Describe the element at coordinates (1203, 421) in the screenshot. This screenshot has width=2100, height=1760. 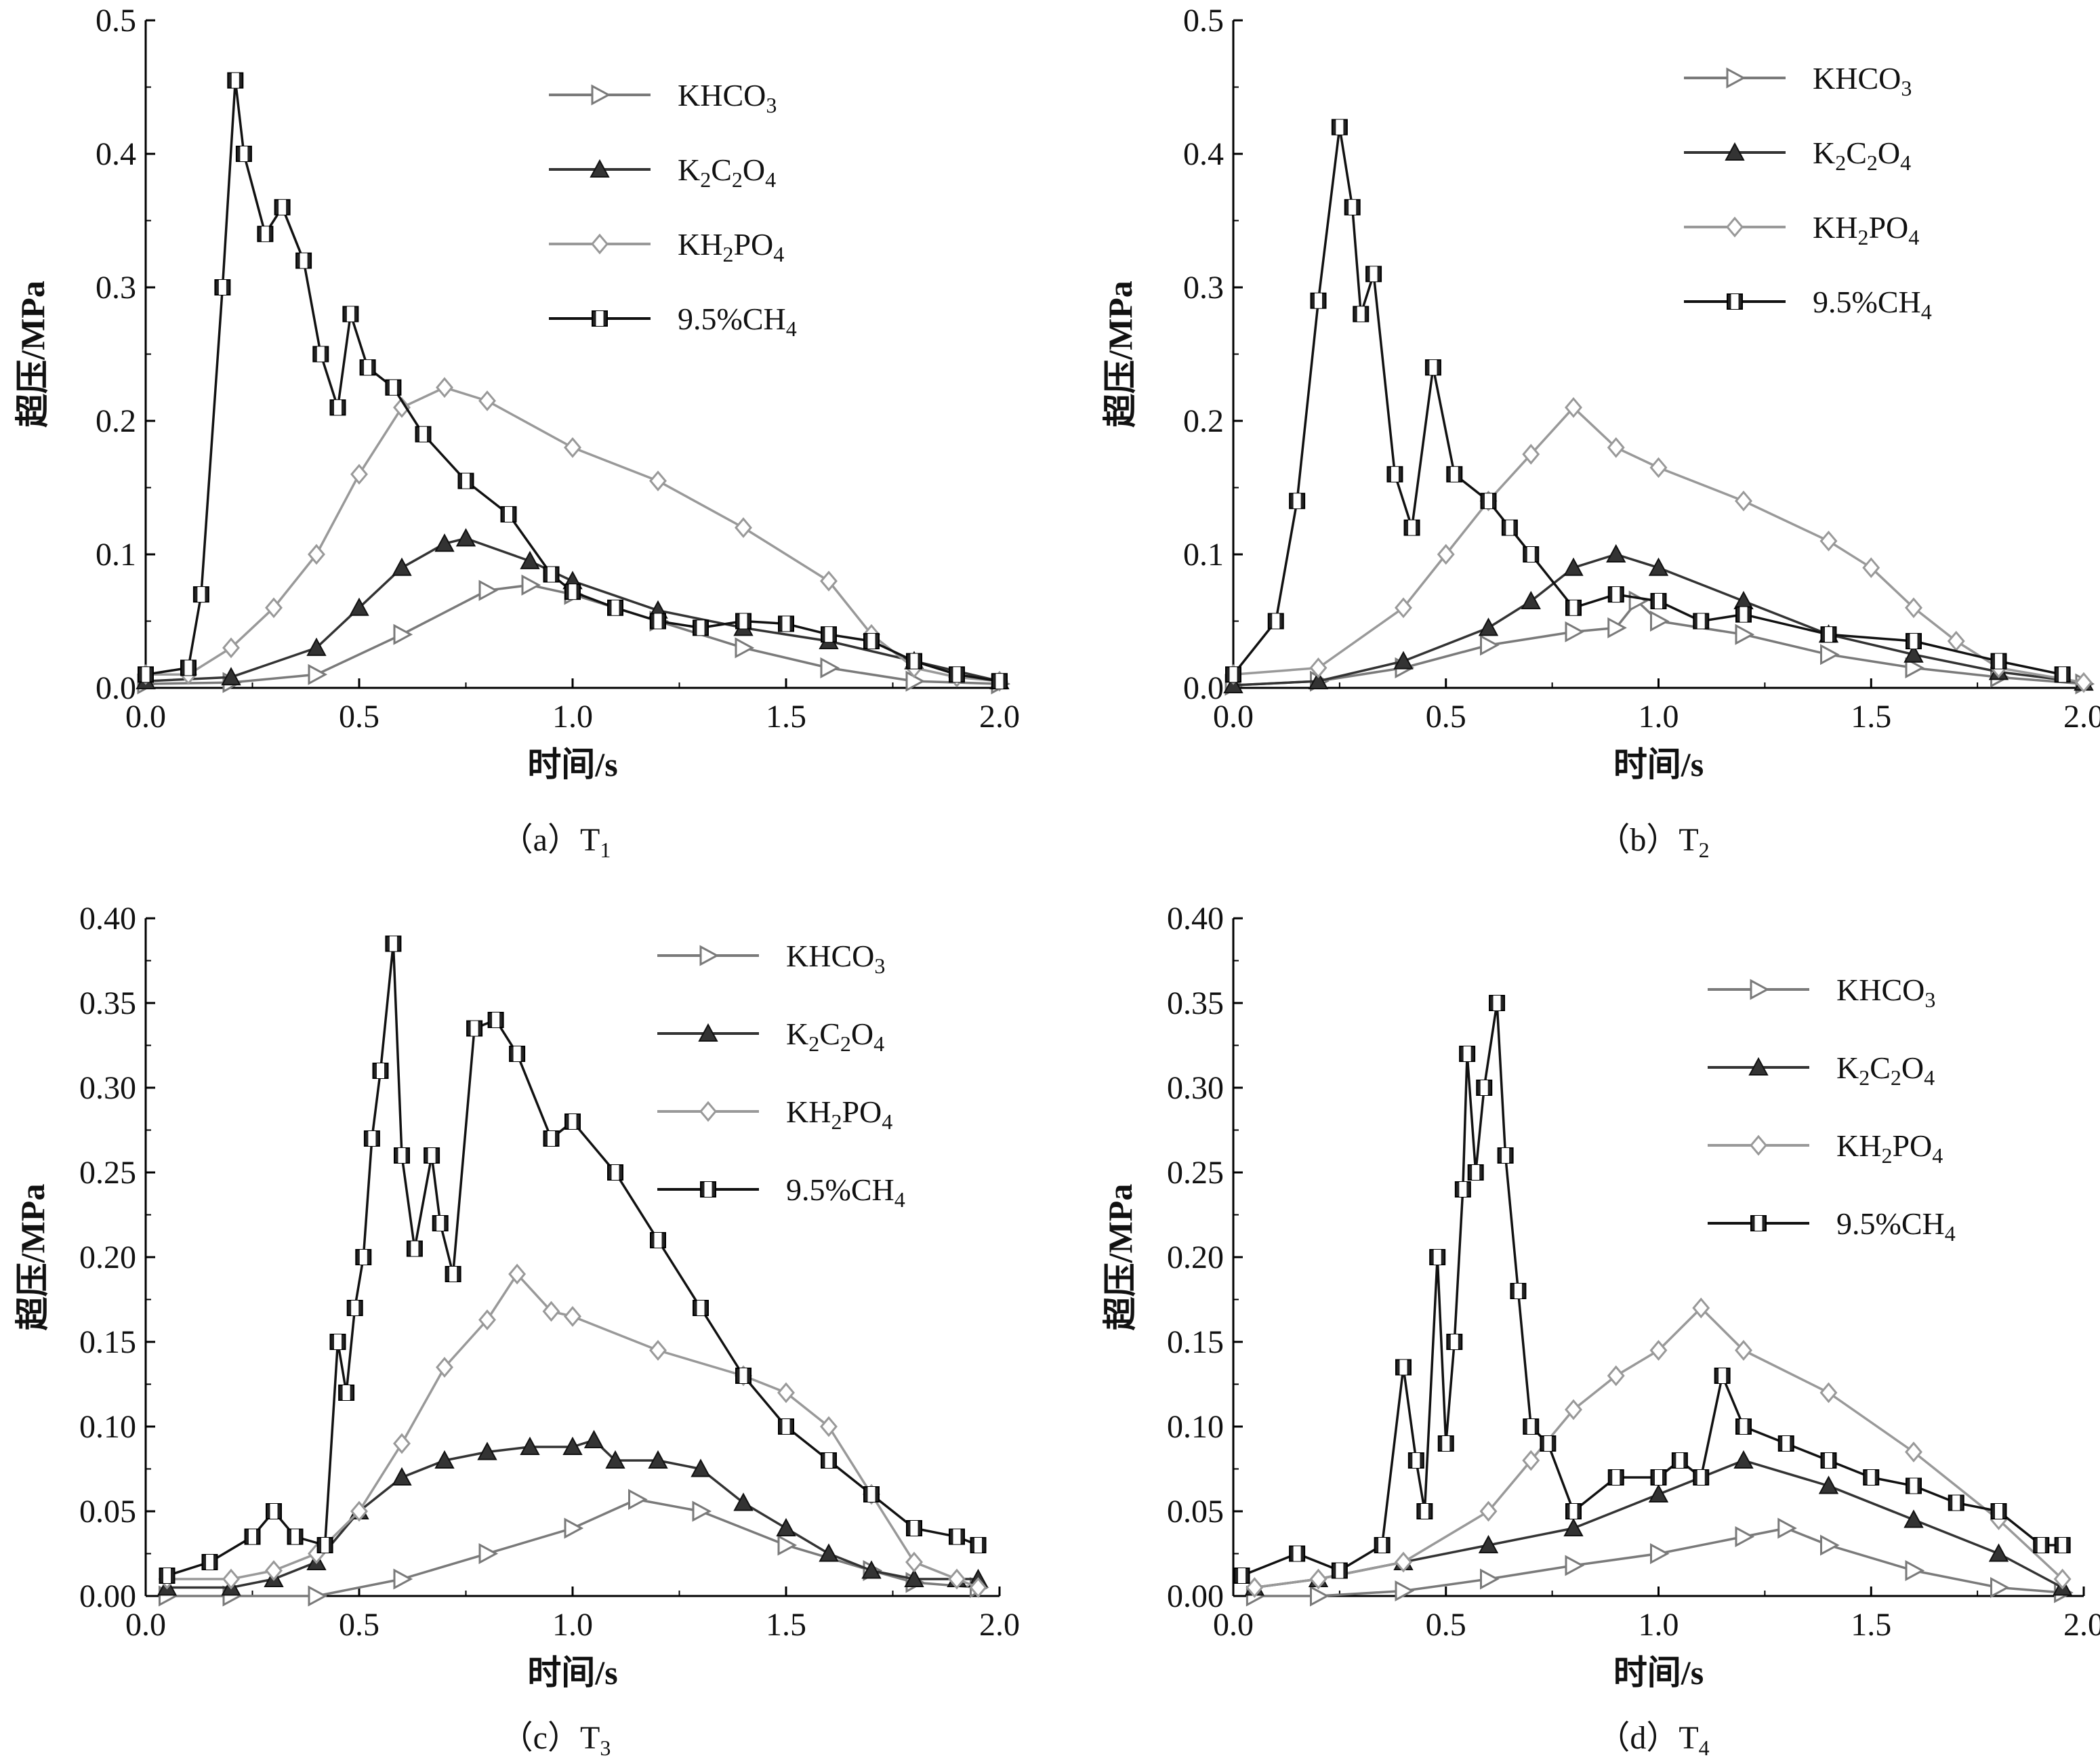
I see `y-tick-label: 0.2` at that location.